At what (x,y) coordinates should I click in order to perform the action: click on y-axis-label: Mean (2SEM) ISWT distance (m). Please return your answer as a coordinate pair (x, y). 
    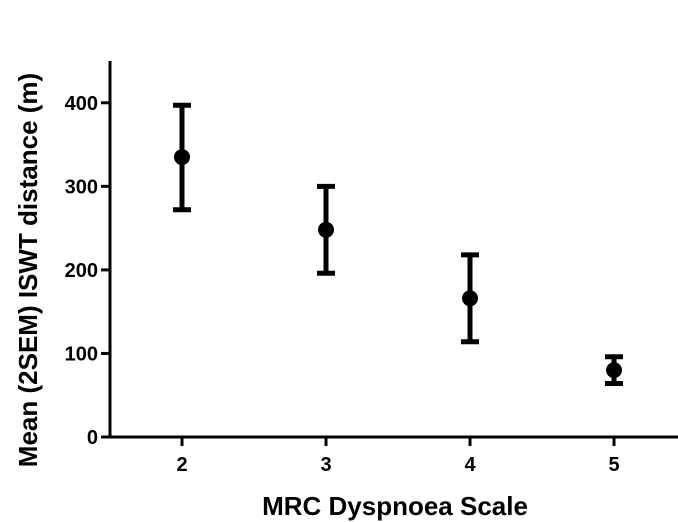
    Looking at the image, I should click on (28, 270).